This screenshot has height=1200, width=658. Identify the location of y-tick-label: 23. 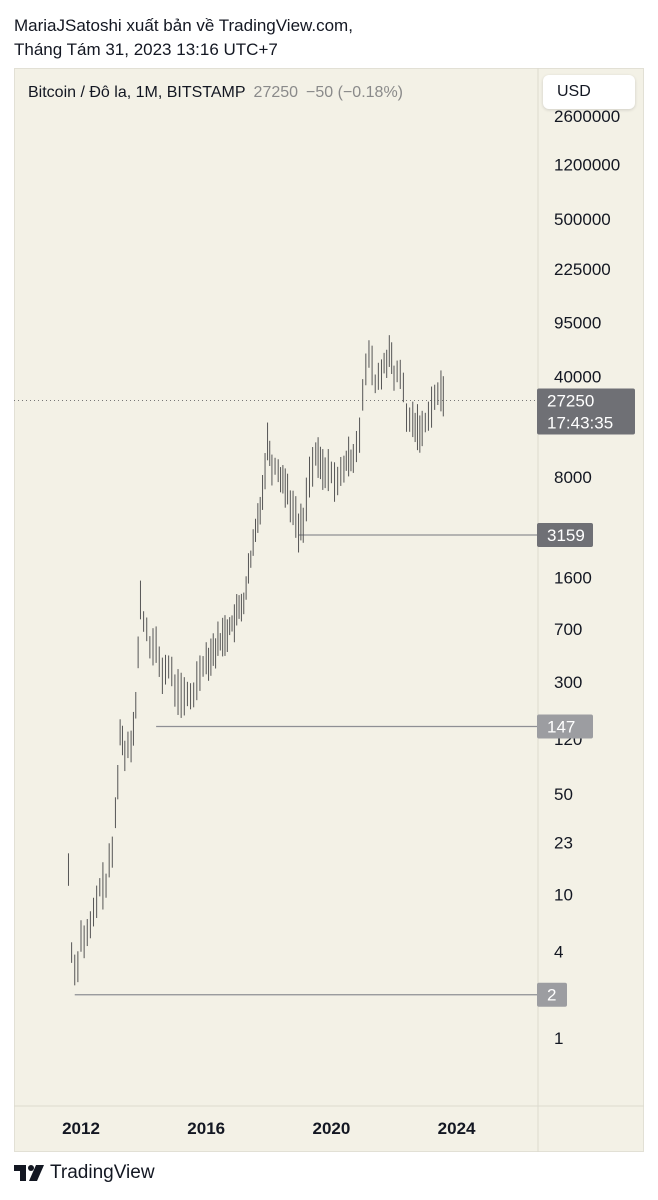
(563, 842).